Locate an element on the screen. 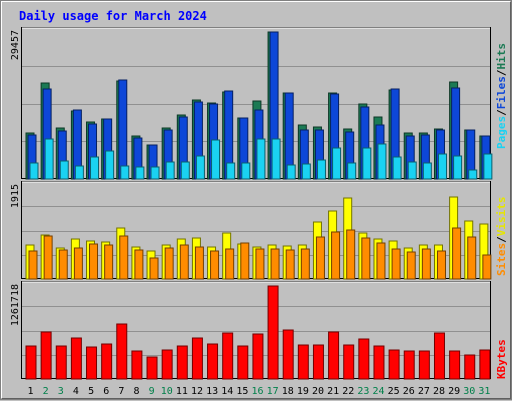  x-tick-label: 21 is located at coordinates (333, 391).